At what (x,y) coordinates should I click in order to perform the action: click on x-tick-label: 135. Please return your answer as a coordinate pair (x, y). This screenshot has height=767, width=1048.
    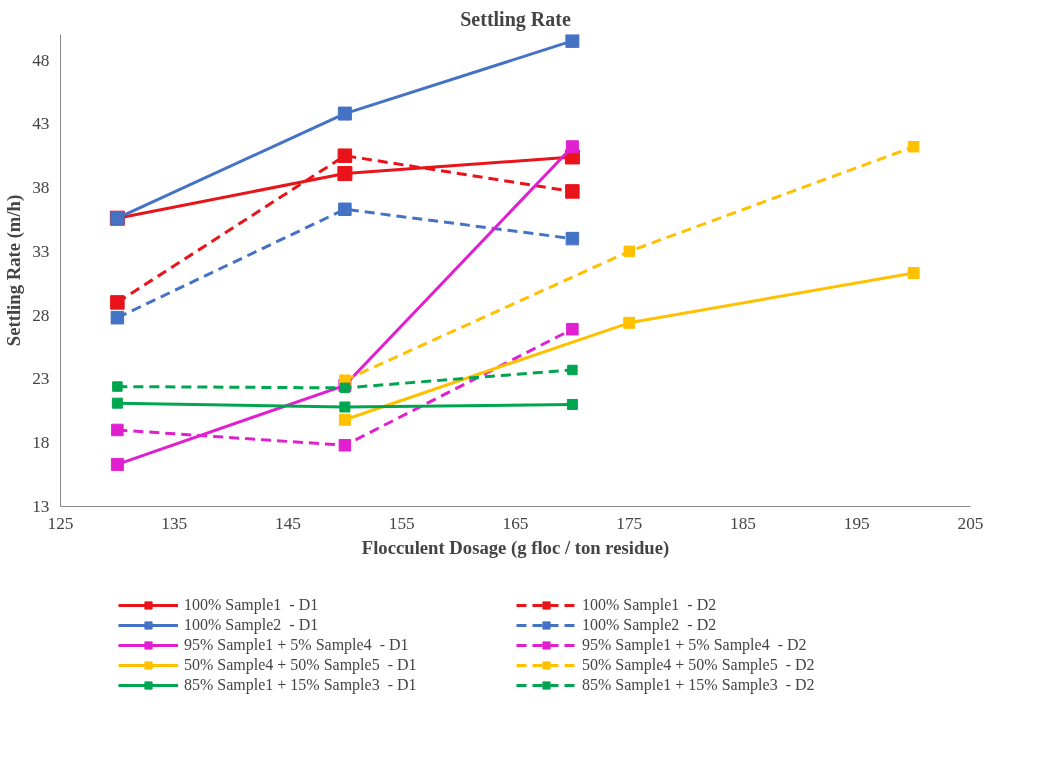
    Looking at the image, I should click on (174, 523).